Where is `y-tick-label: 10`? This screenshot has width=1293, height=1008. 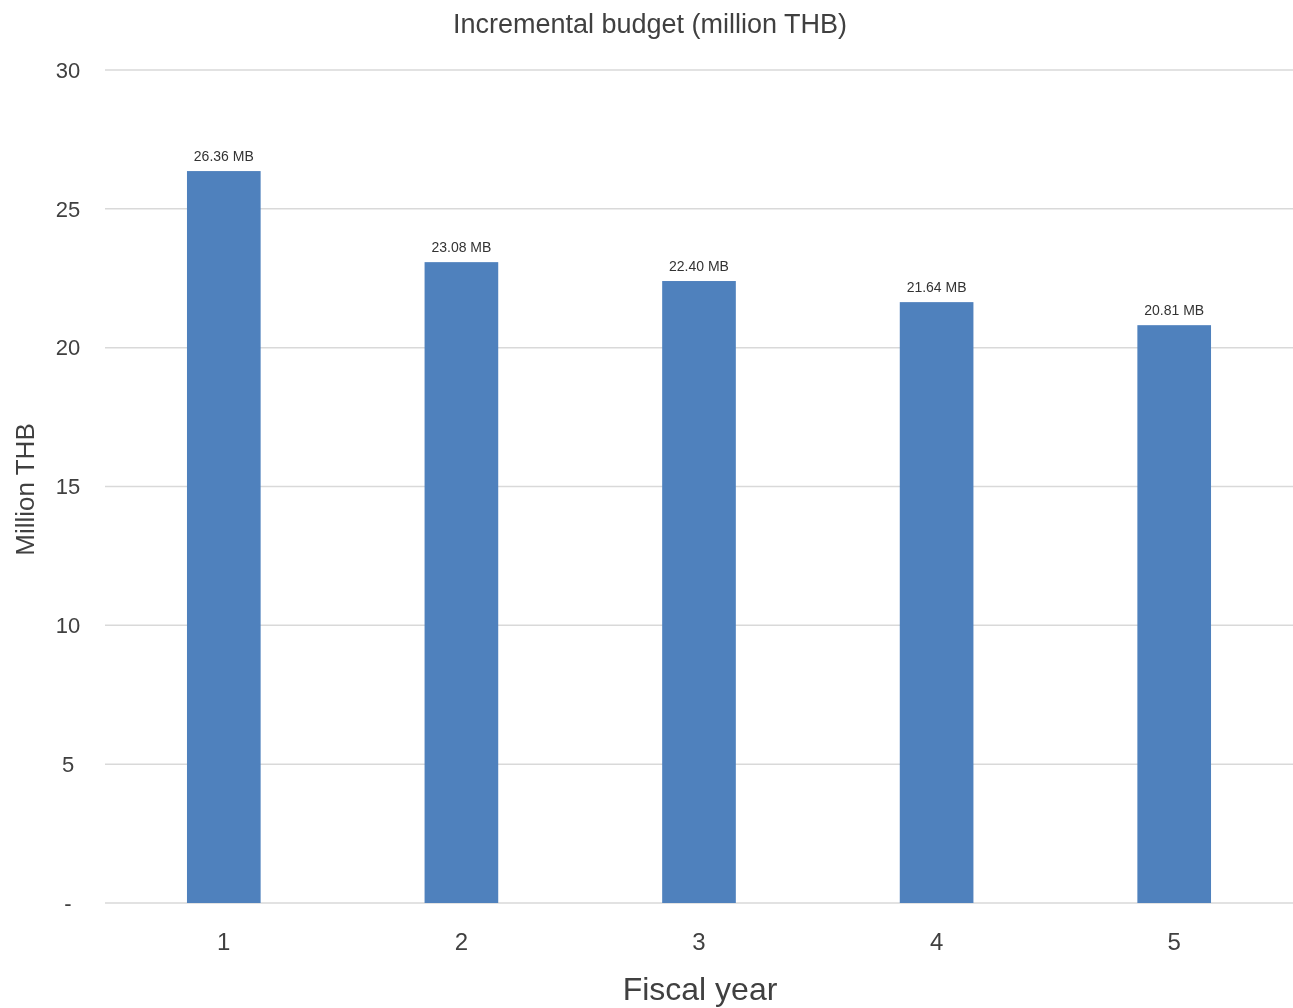 y-tick-label: 10 is located at coordinates (68, 626).